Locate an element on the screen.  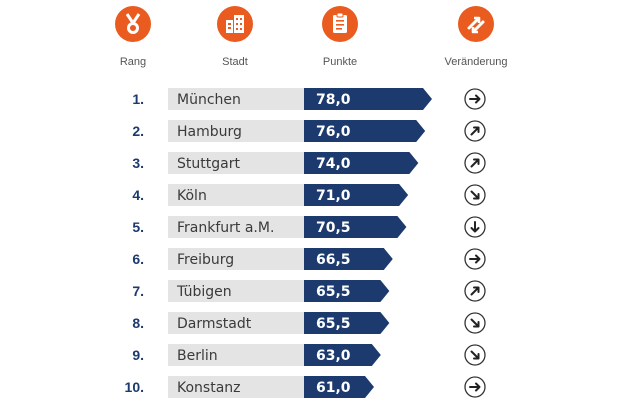
rank-label: 1. is located at coordinates (138, 99).